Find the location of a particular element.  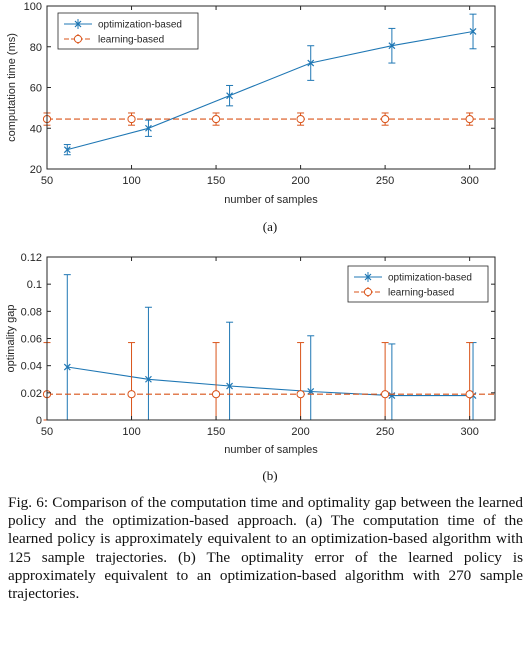

y-tick-label: 20 is located at coordinates (36, 170).